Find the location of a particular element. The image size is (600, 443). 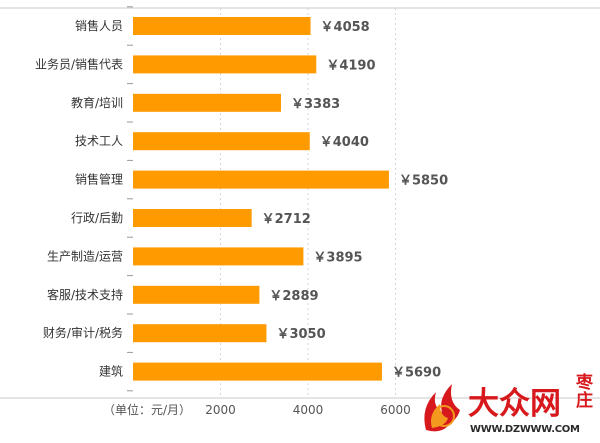

category-label: 客服/技术支持 is located at coordinates (85, 294).